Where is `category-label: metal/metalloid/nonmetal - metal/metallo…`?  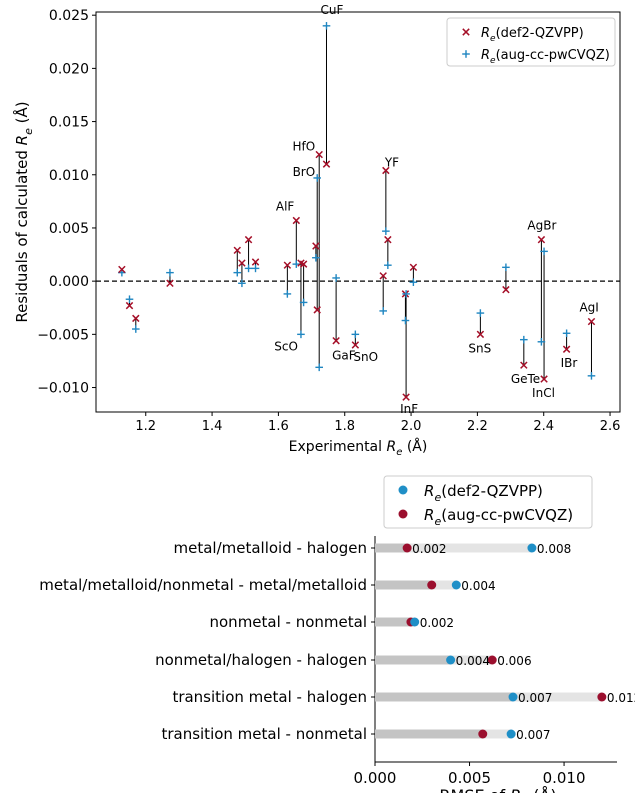
category-label: metal/metalloid/nonmetal - metal/metallo… is located at coordinates (203, 585).